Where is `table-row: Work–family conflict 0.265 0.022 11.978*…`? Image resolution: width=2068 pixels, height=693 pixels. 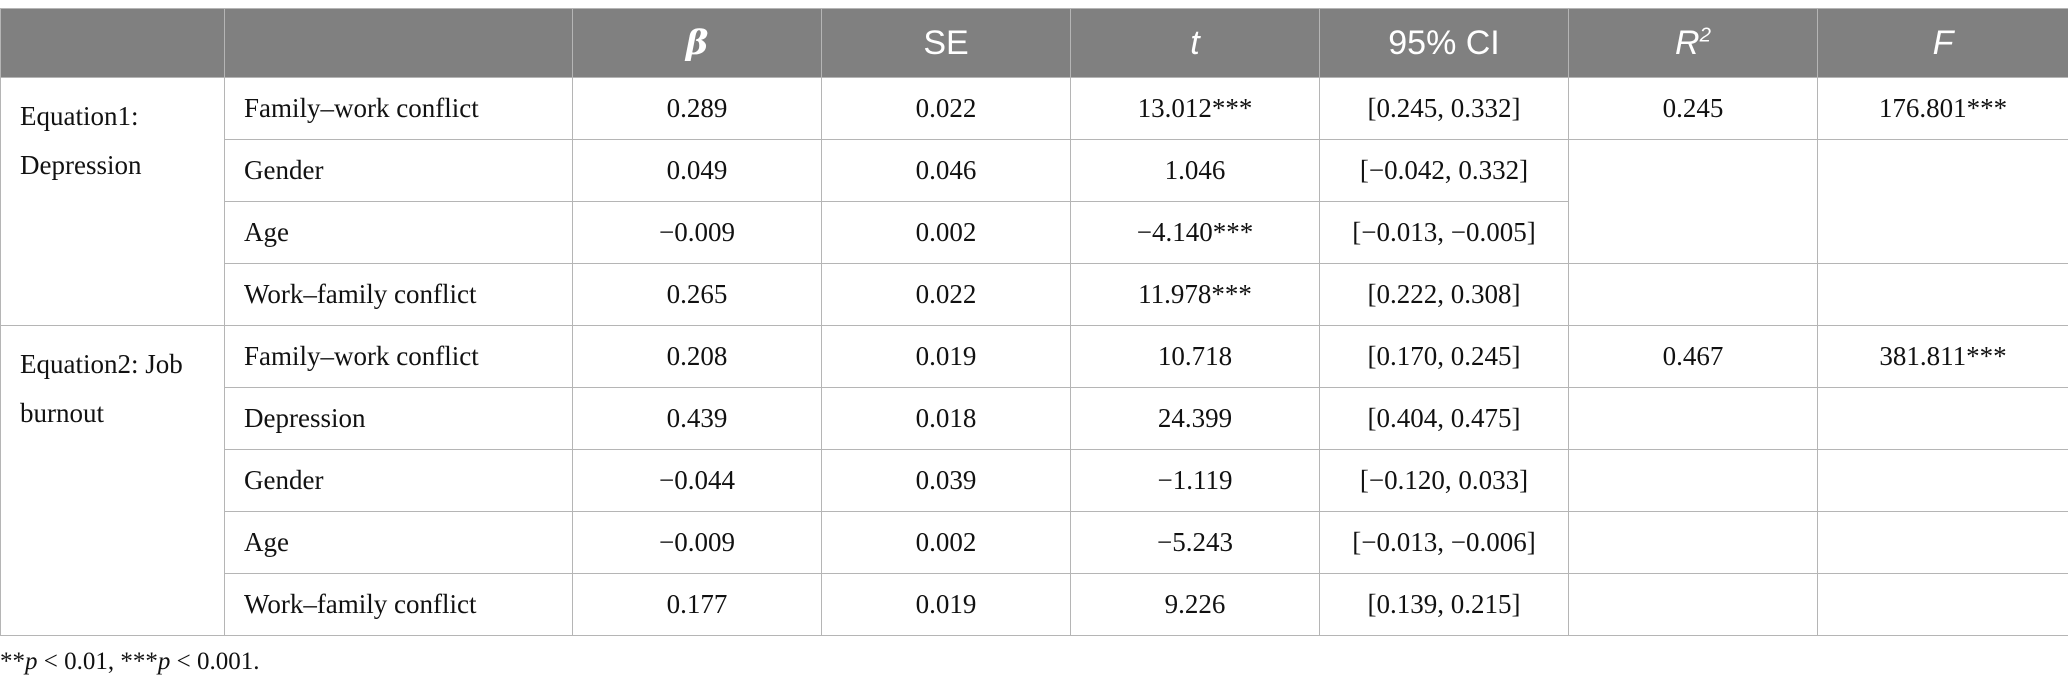 table-row: Work–family conflict 0.265 0.022 11.978*… is located at coordinates (1034, 294).